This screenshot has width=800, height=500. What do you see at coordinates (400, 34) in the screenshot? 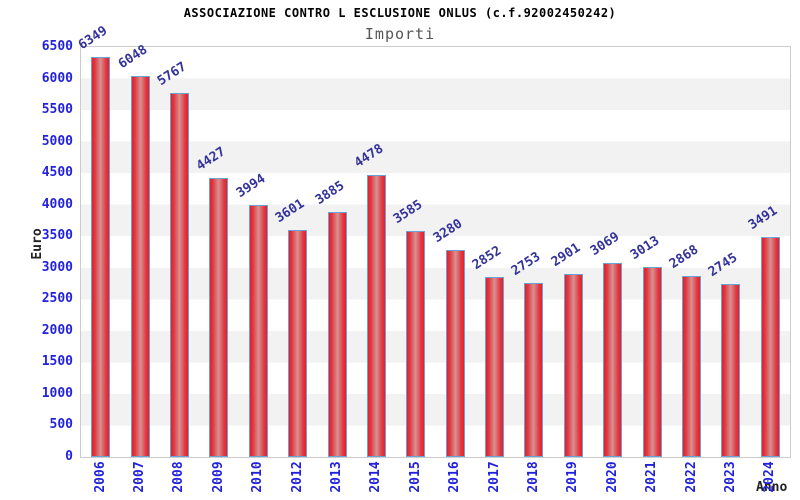
I see `chart-subtitle: Importi` at bounding box center [400, 34].